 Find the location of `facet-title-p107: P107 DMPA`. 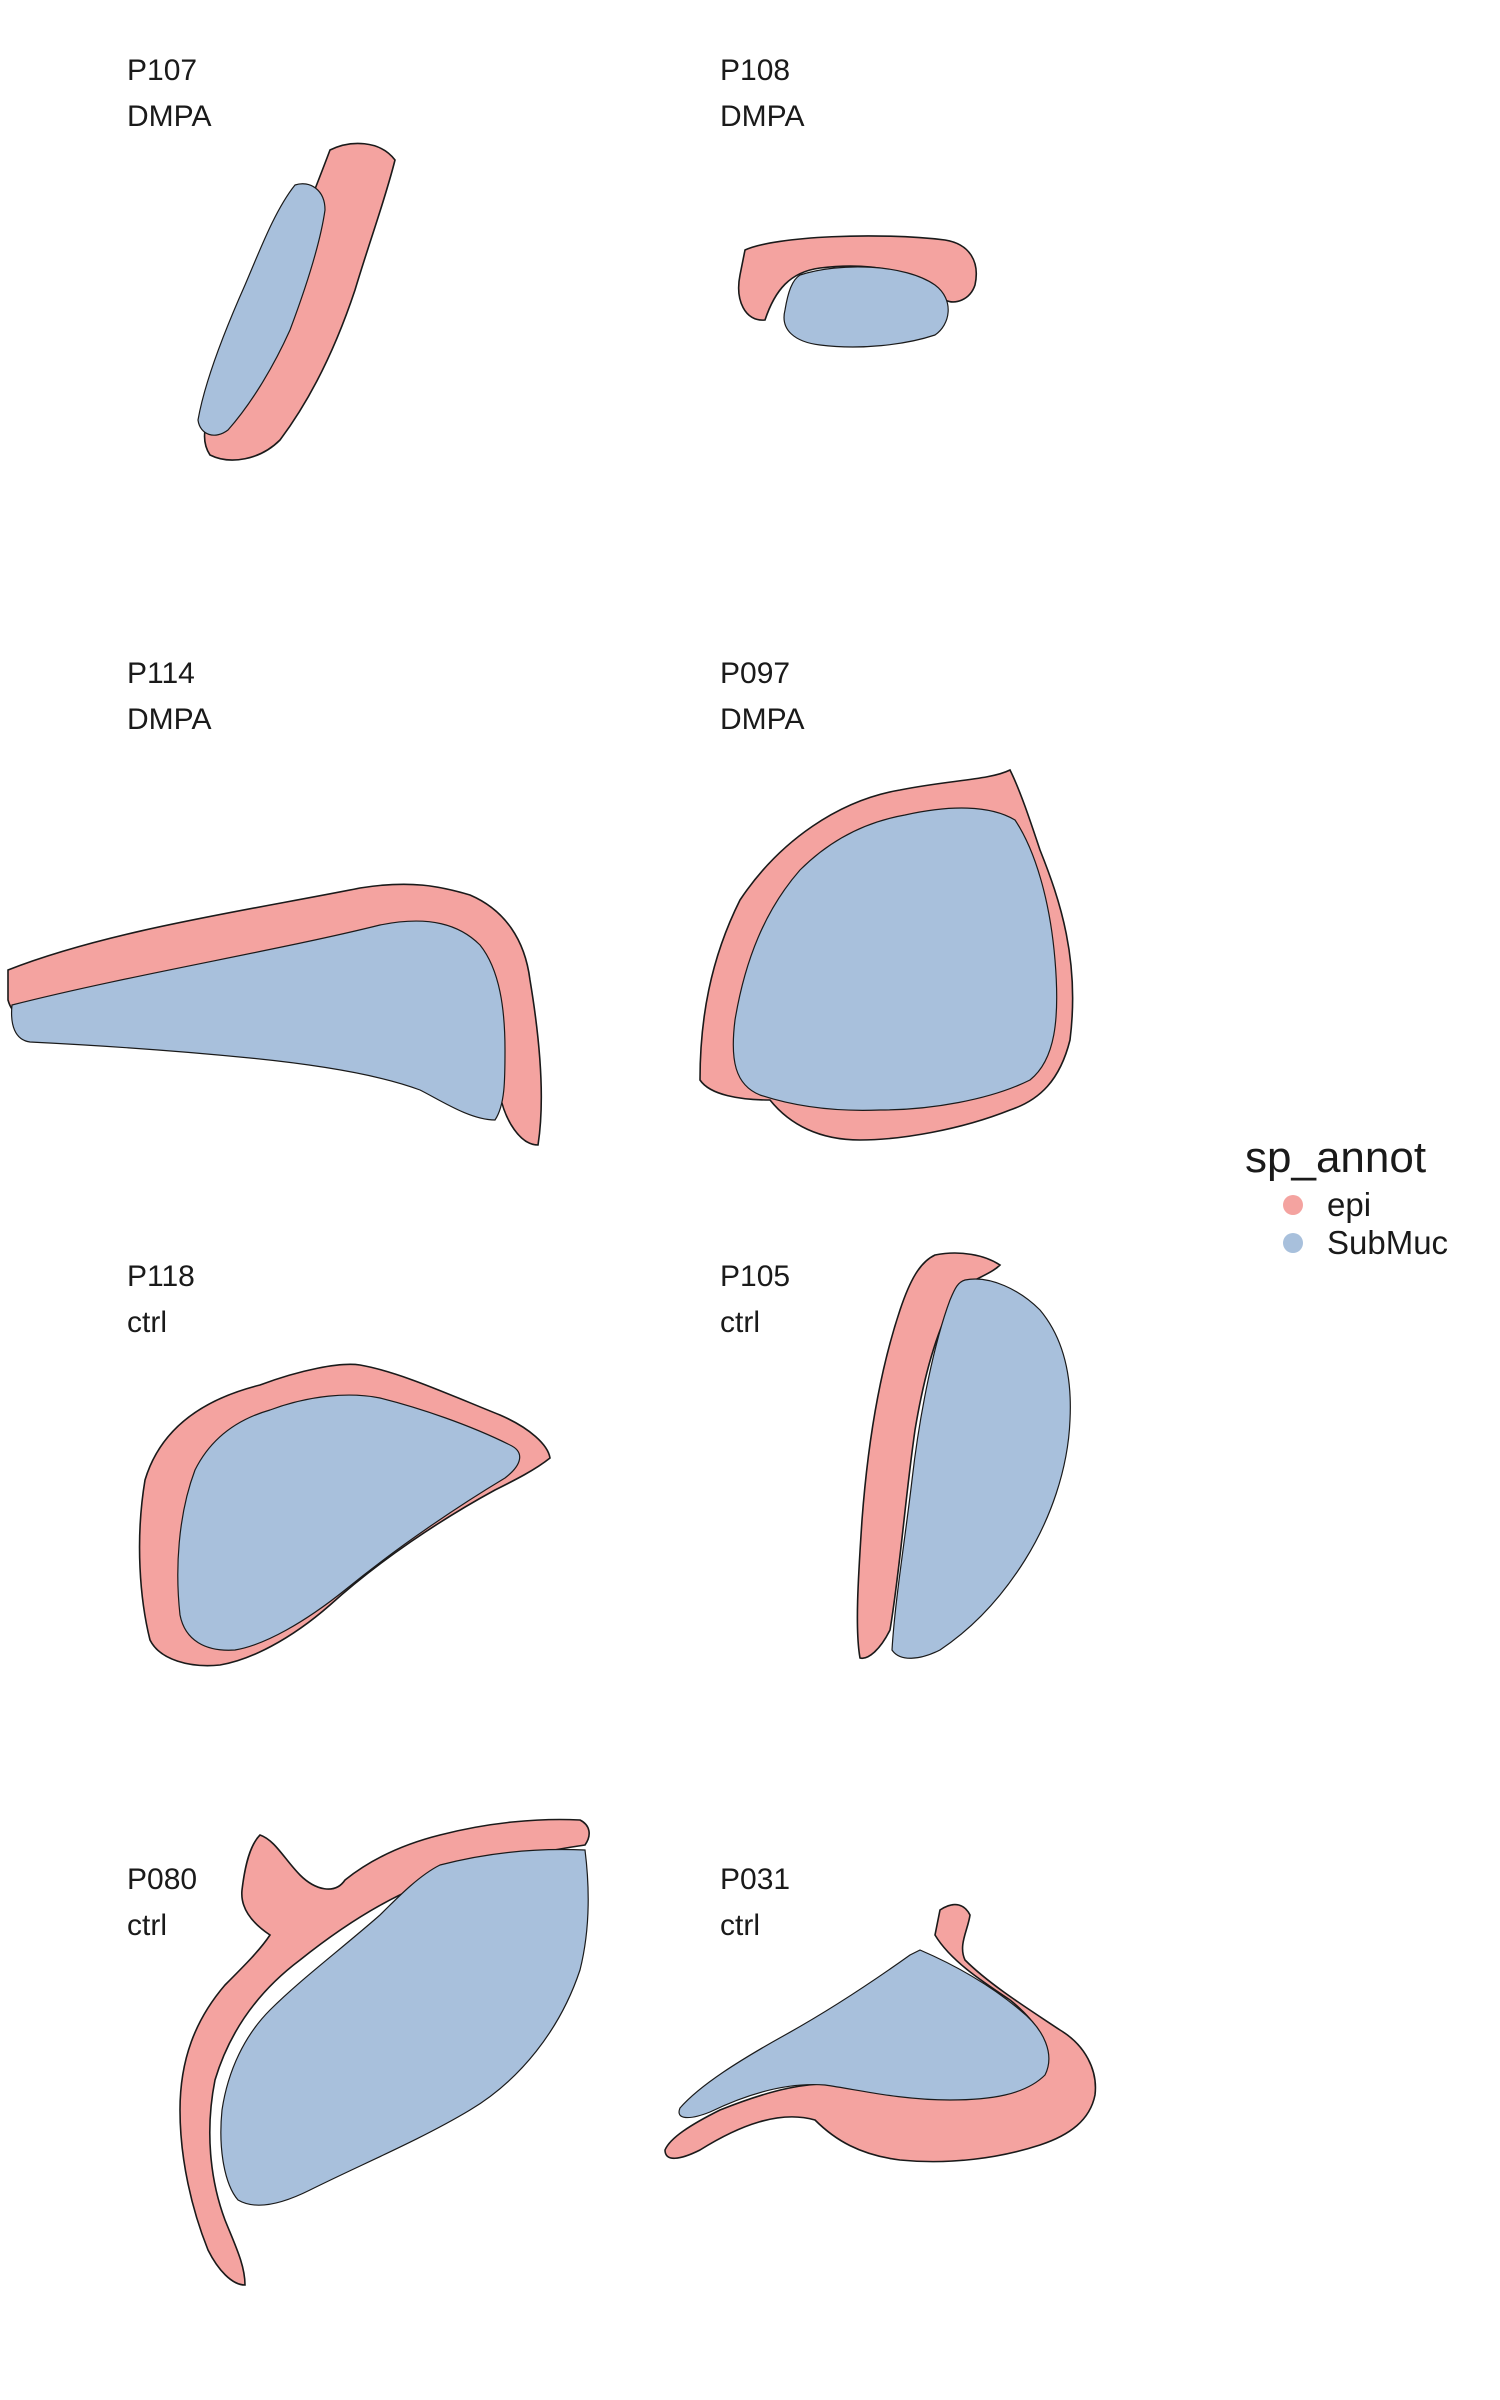

facet-title-p107: P107 DMPA is located at coordinates (169, 94).